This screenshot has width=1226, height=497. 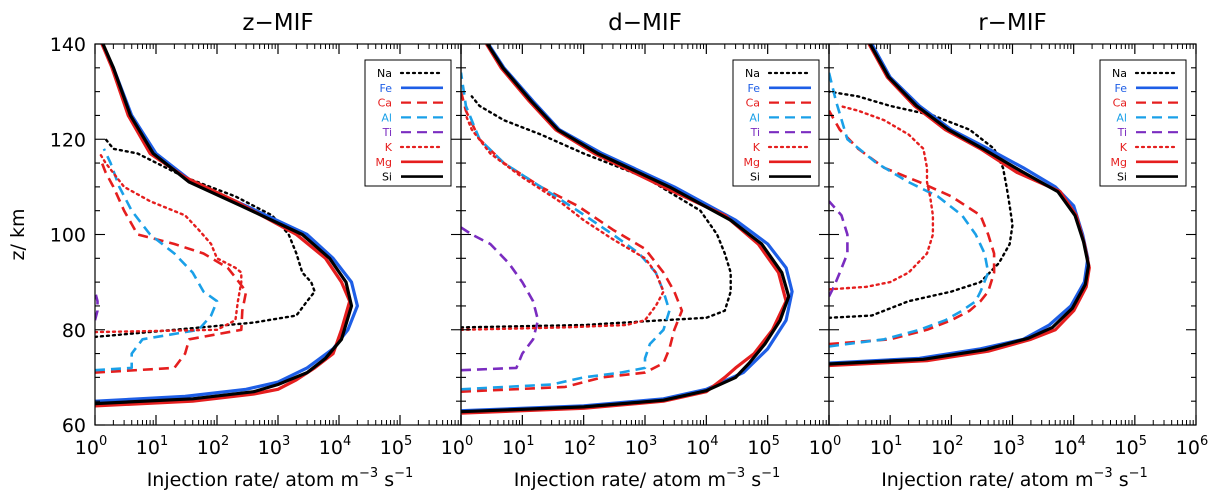 What do you see at coordinates (1012, 23) in the screenshot?
I see `panel-title: r−MIF` at bounding box center [1012, 23].